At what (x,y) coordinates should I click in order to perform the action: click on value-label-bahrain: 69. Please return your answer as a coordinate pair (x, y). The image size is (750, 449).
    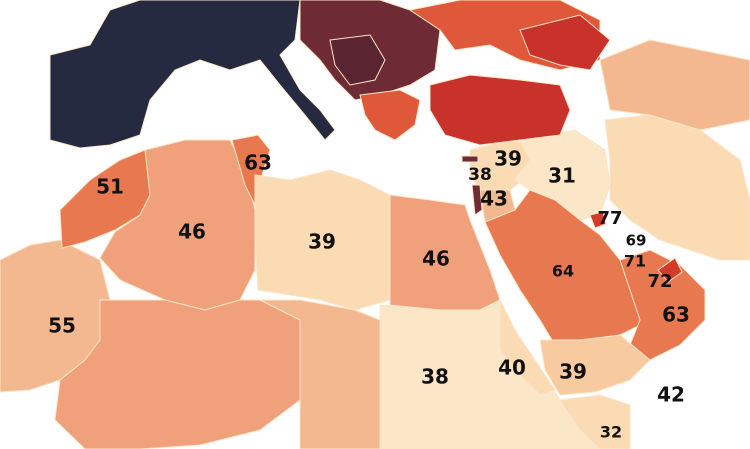
    Looking at the image, I should click on (636, 241).